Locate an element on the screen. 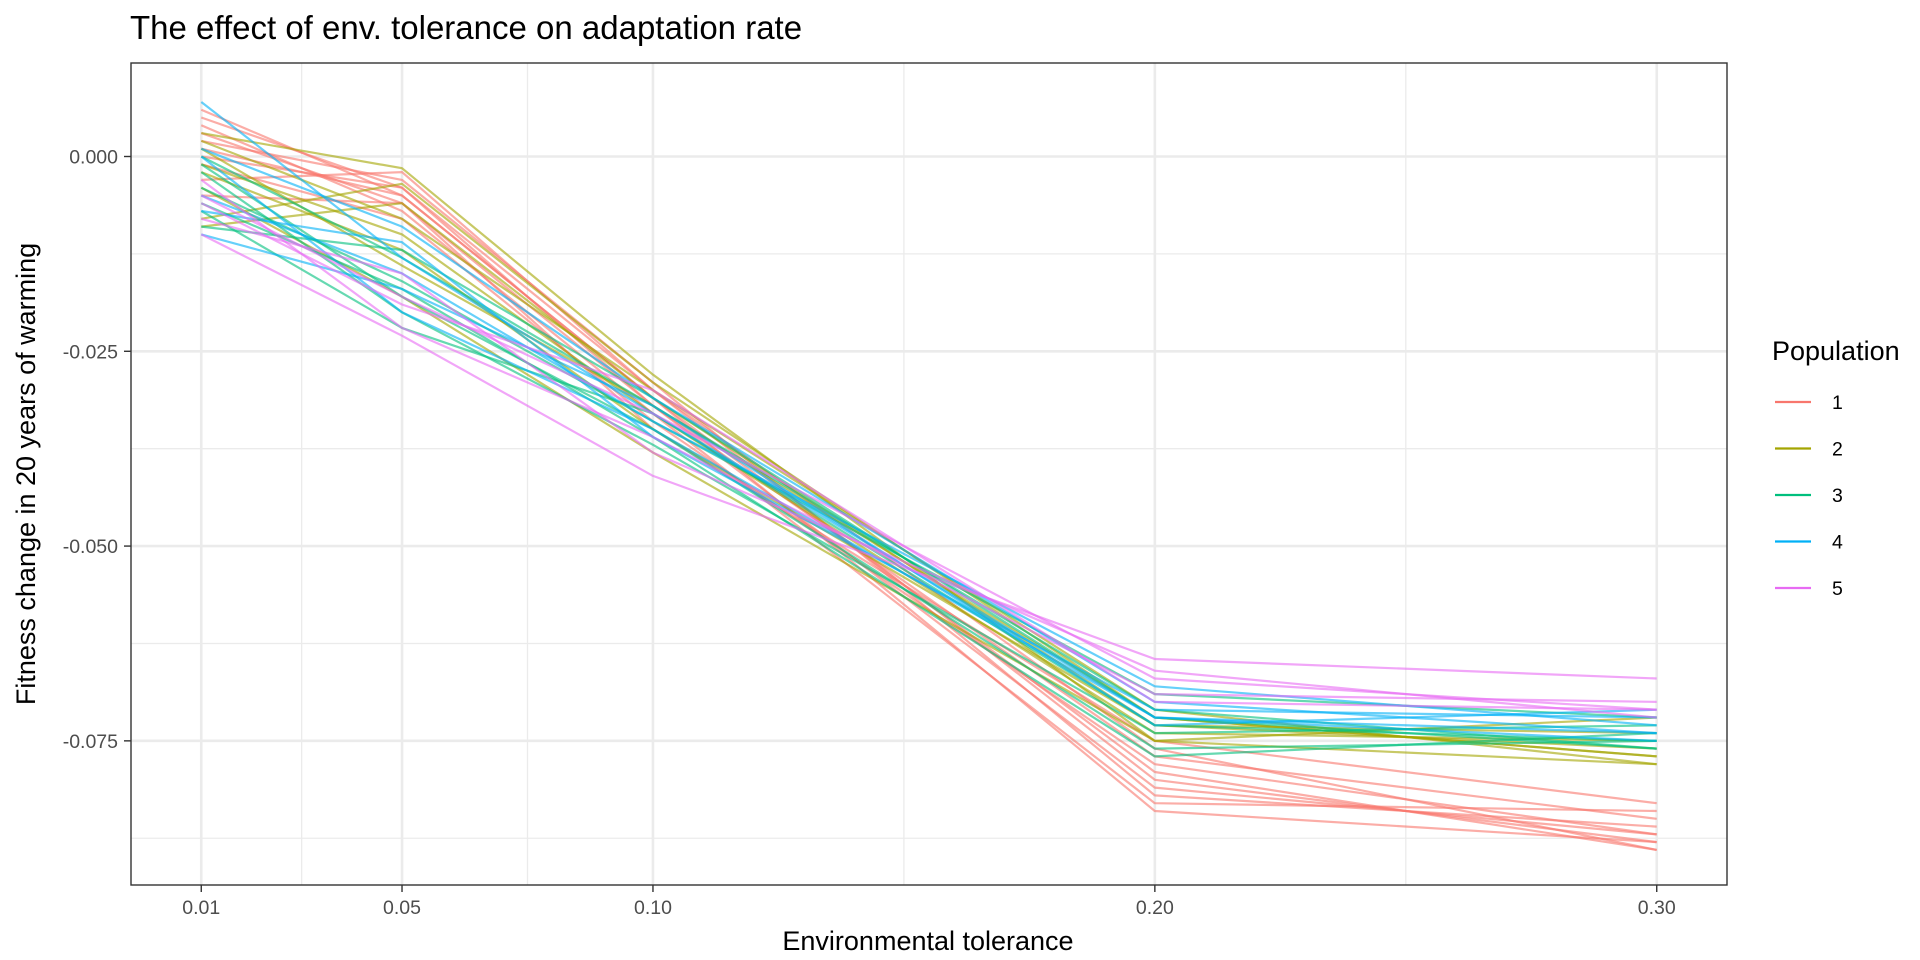 The height and width of the screenshot is (960, 1920). legend-items: 1 2 3 4 5 is located at coordinates (1809, 496).